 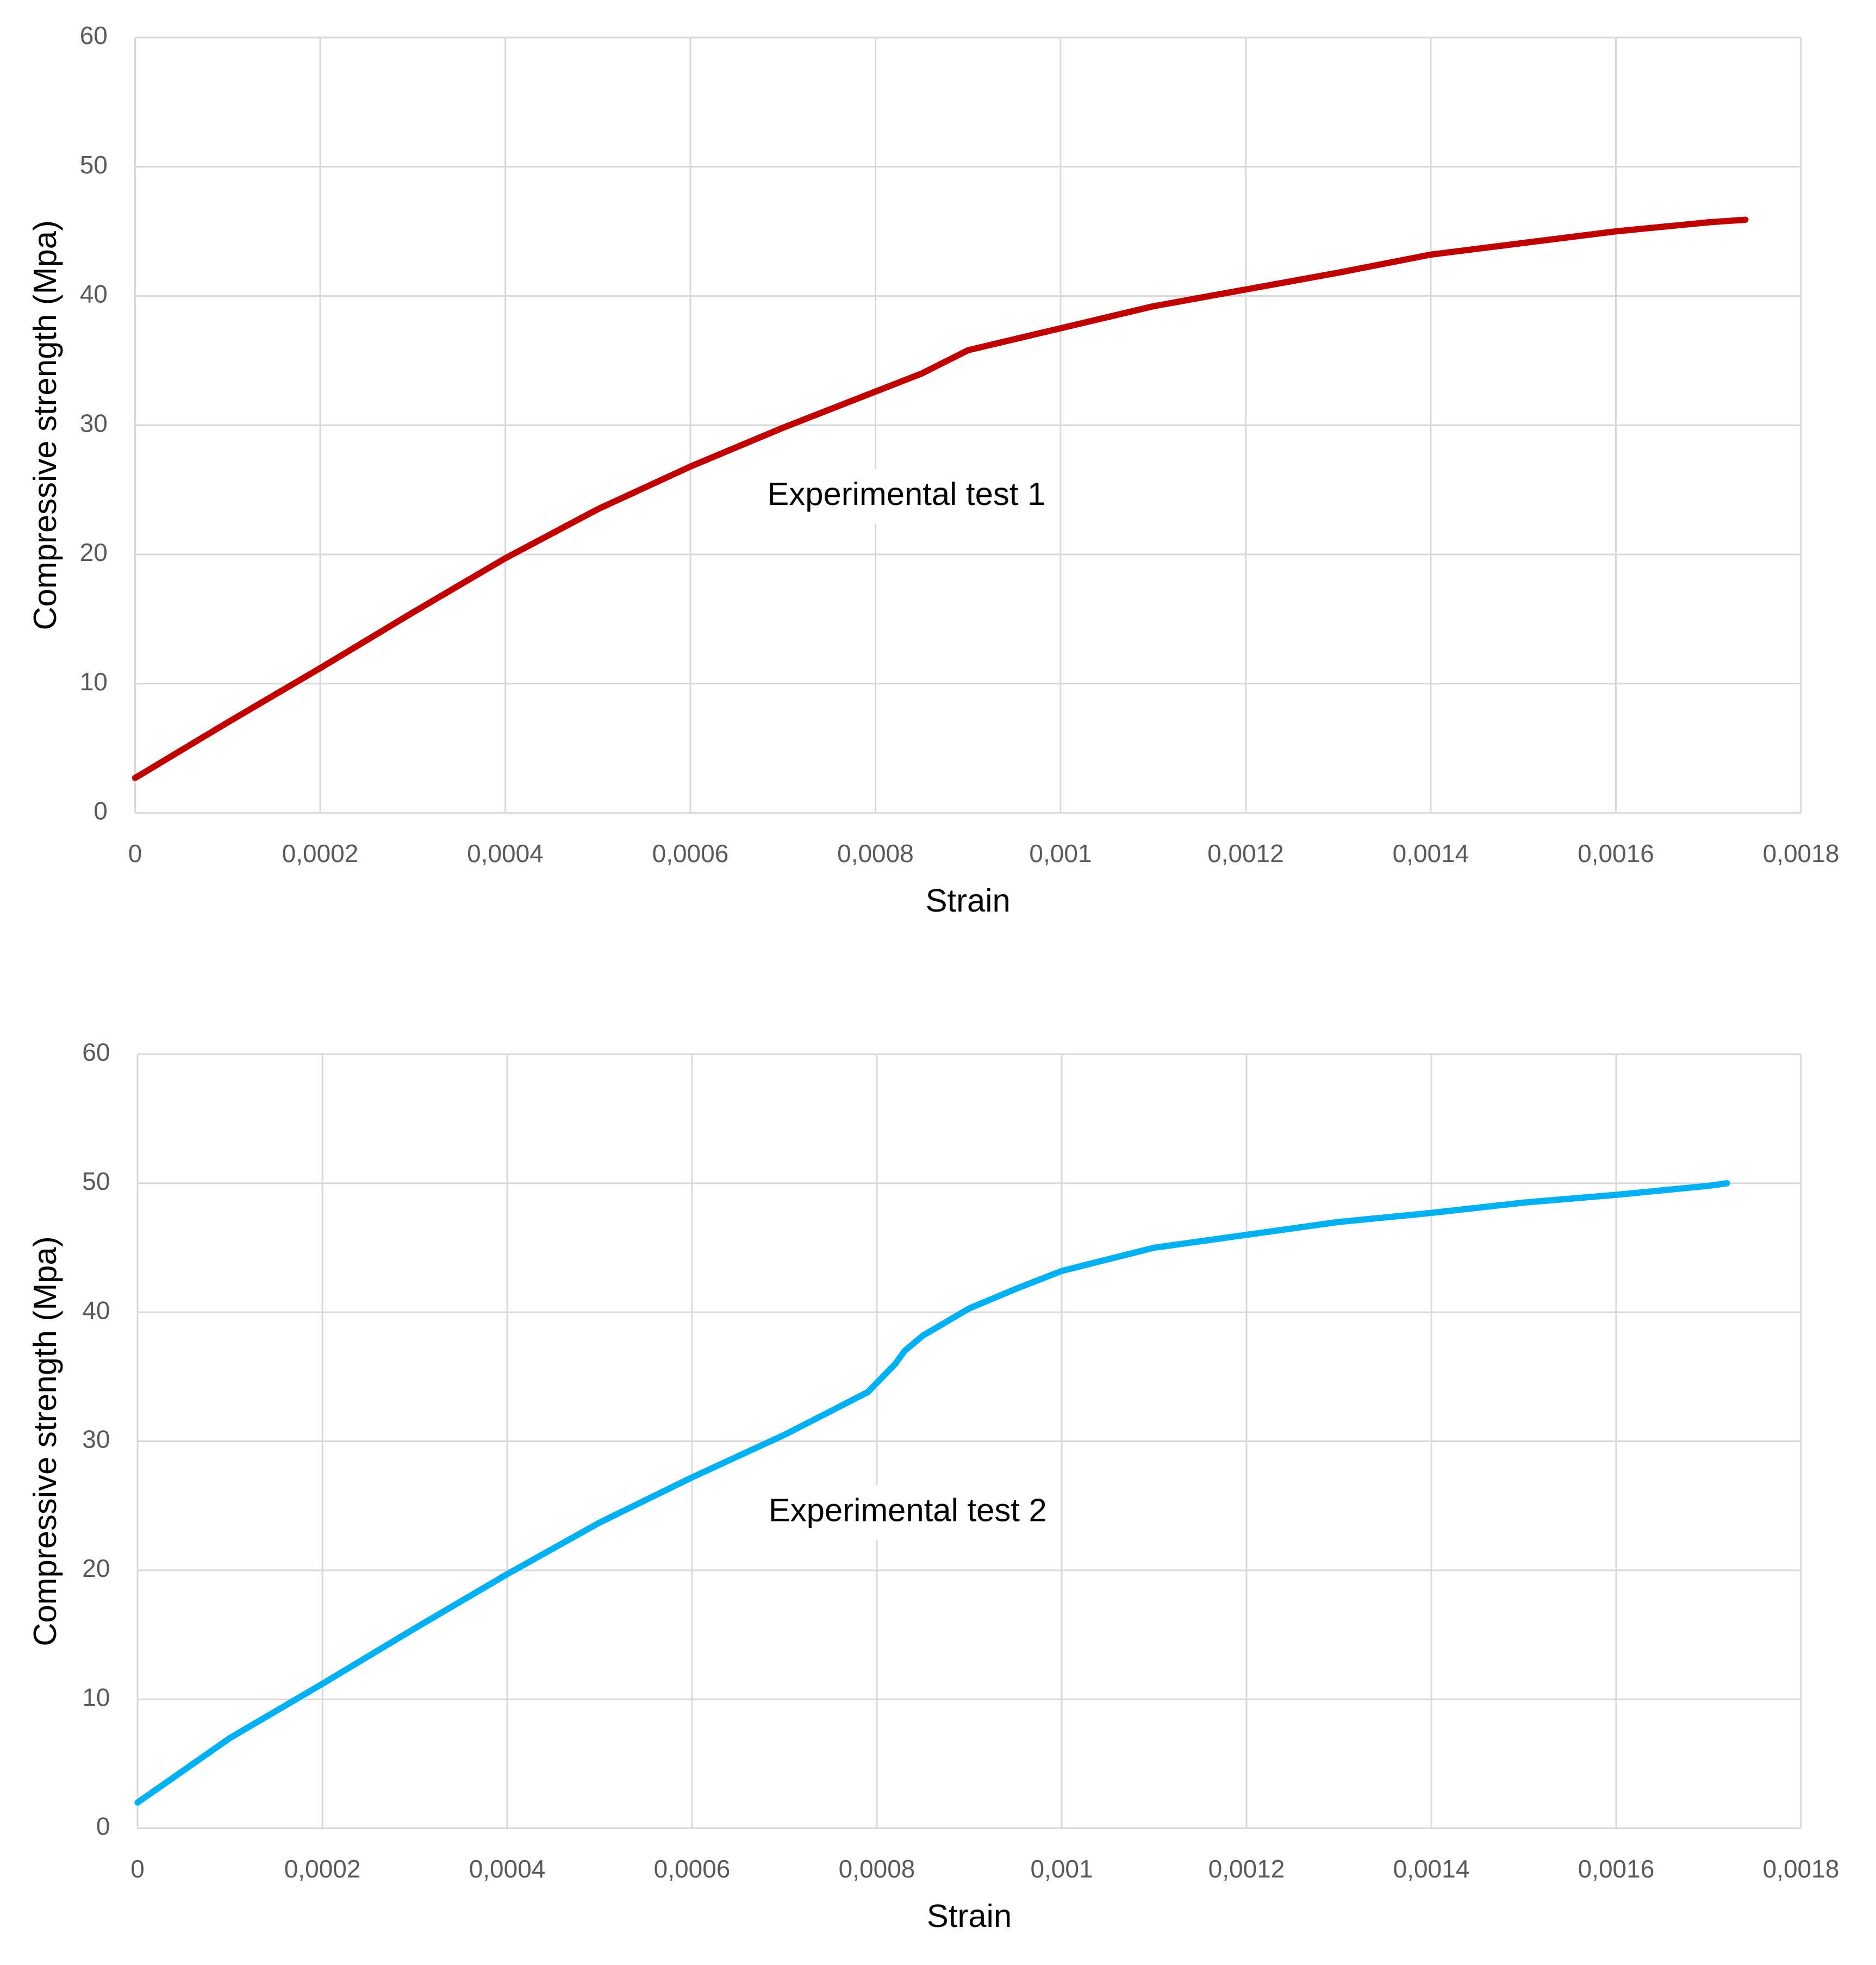 What do you see at coordinates (906, 494) in the screenshot?
I see `annotation: Experimental test 1` at bounding box center [906, 494].